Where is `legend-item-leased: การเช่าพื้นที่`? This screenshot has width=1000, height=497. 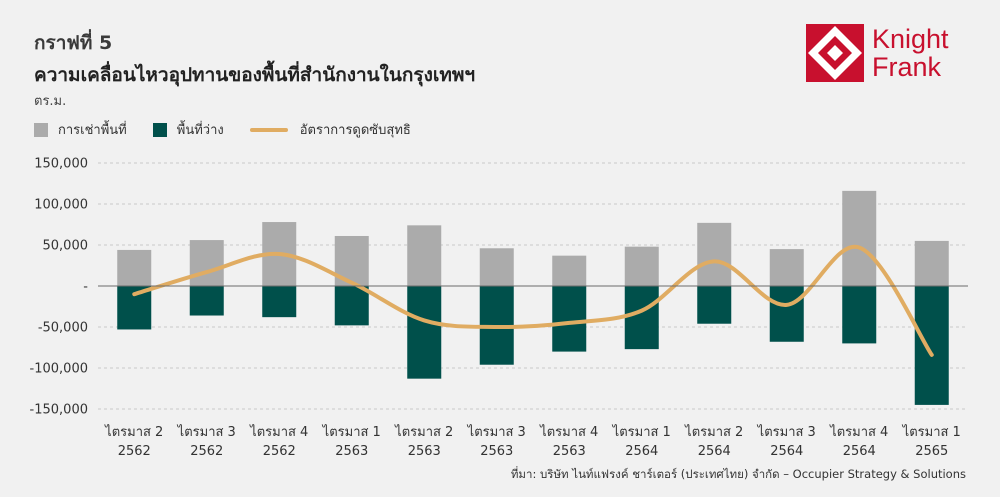 legend-item-leased: การเช่าพื้นที่ is located at coordinates (80, 129).